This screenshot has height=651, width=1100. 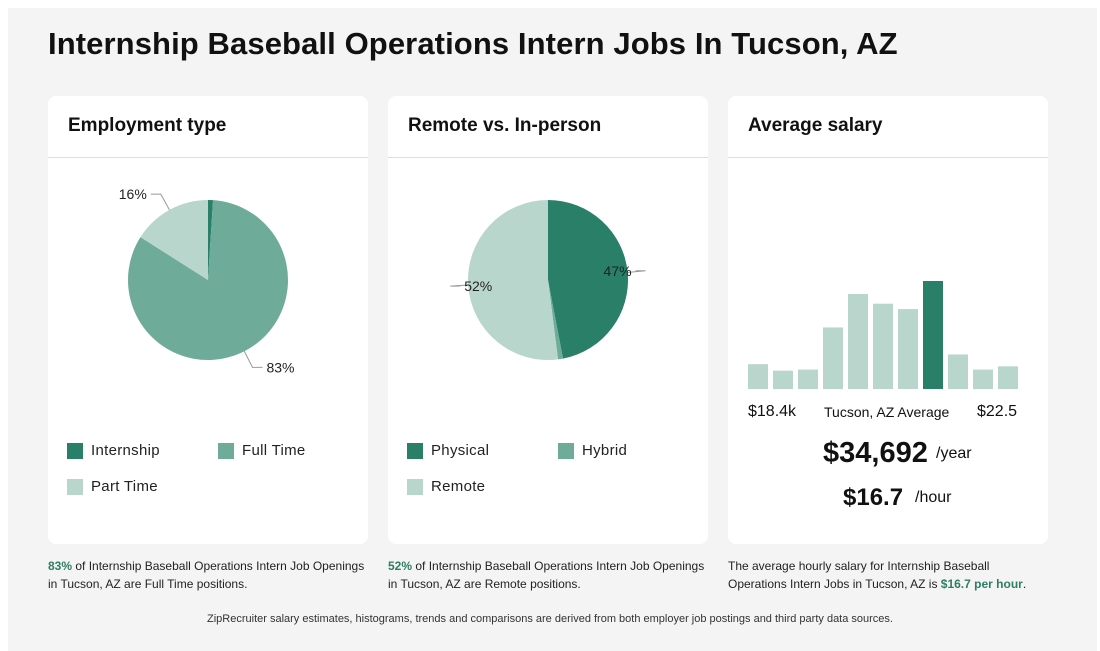 What do you see at coordinates (478, 286) in the screenshot?
I see `pie-percentage-label: 52%` at bounding box center [478, 286].